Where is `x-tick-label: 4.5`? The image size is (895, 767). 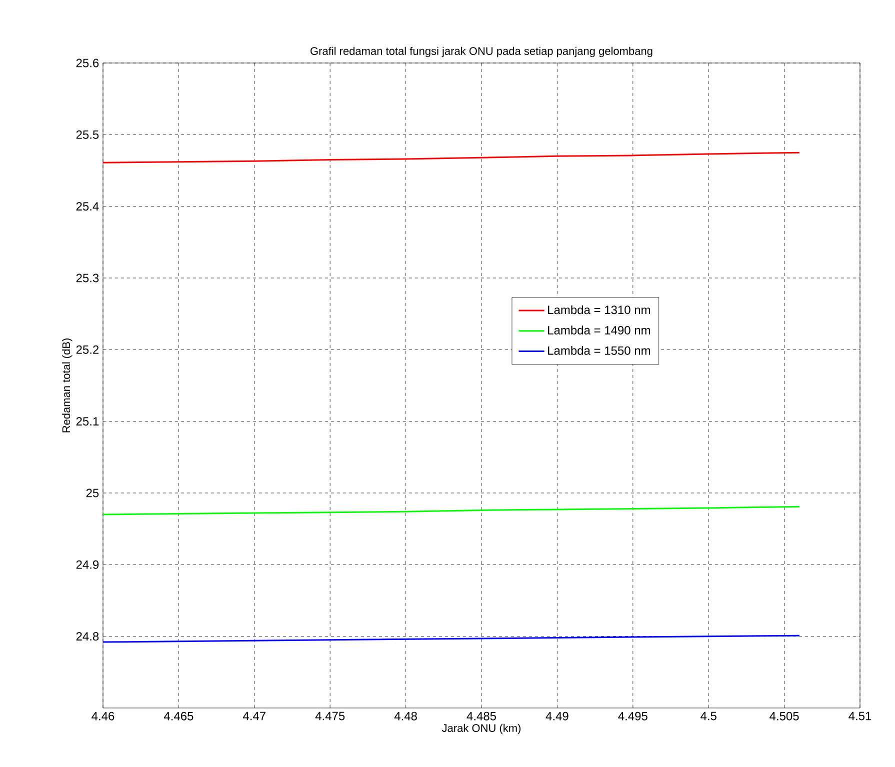
x-tick-label: 4.5 is located at coordinates (708, 716).